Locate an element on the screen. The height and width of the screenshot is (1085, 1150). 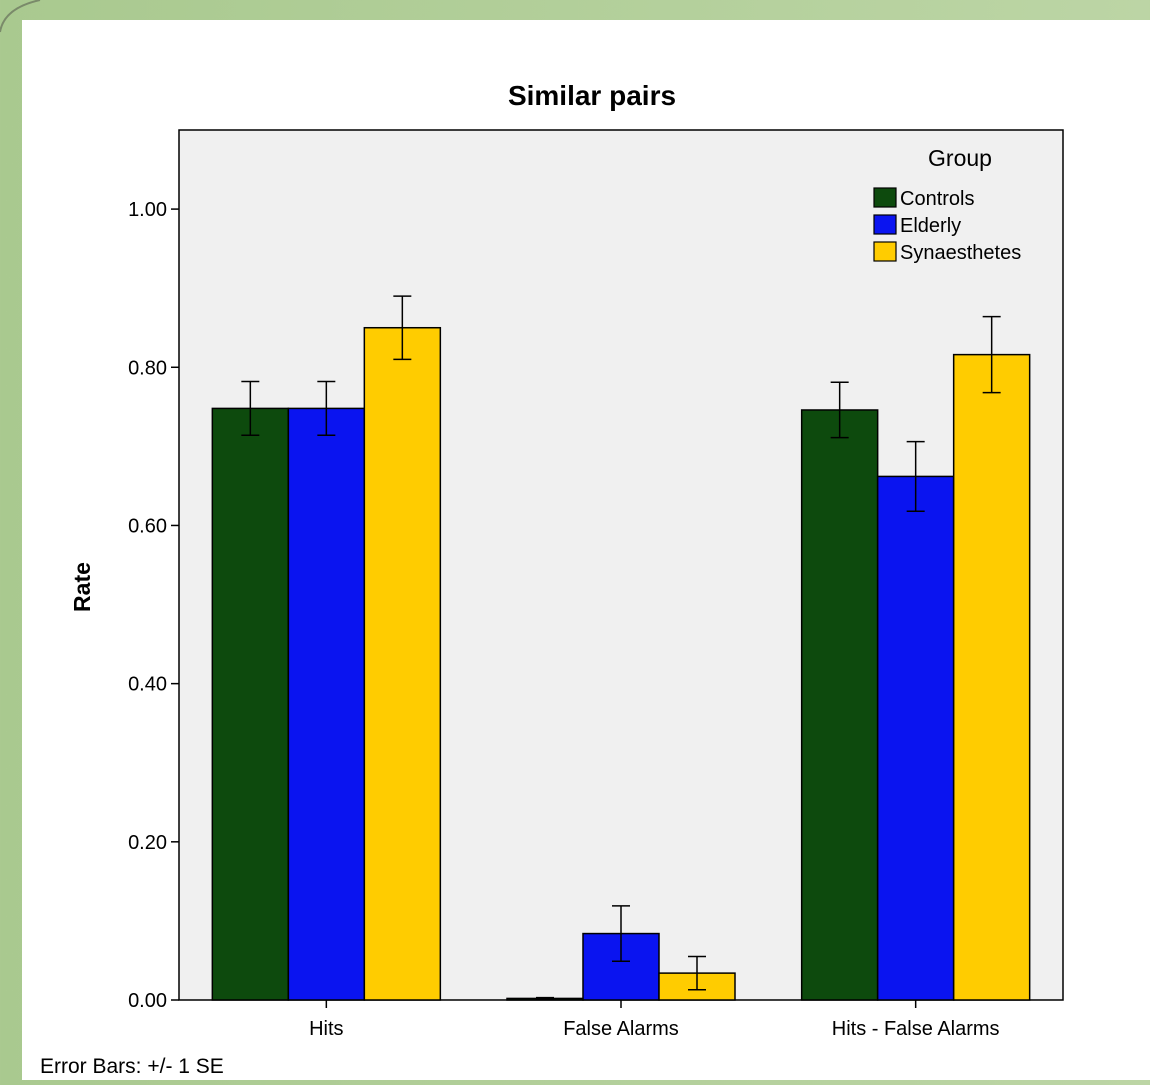
slide-corner-curve is located at coordinates (20, 16).